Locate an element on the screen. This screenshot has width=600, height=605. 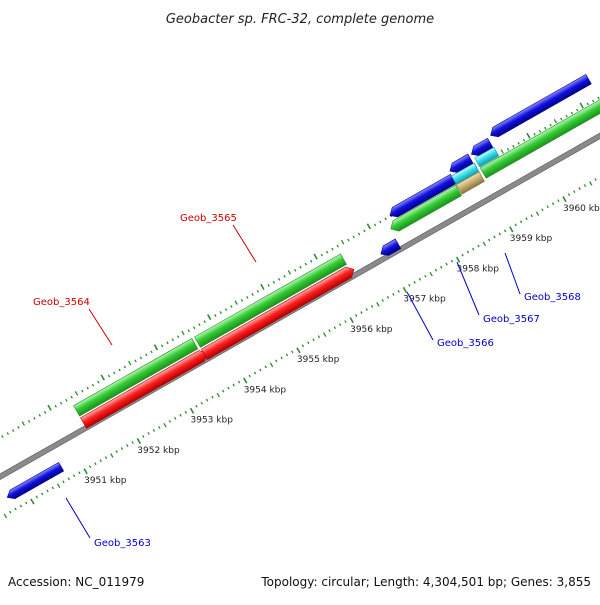
gene-label-geob-3566: Geob_3566 is located at coordinates (450, 320).